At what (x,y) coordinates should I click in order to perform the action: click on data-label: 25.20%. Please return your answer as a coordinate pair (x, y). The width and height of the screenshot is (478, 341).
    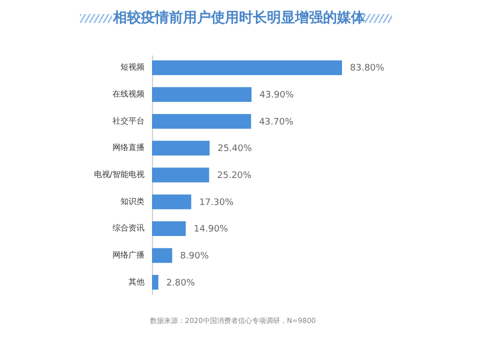
    Looking at the image, I should click on (234, 176).